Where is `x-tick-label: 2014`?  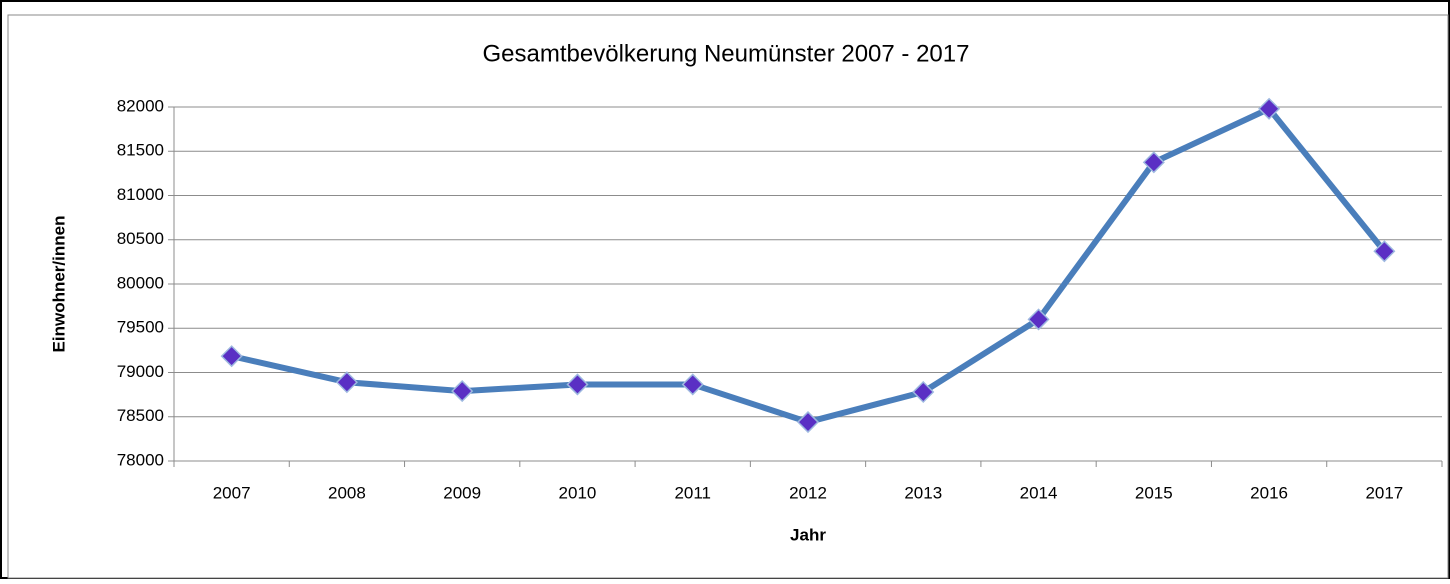
x-tick-label: 2014 is located at coordinates (1039, 492).